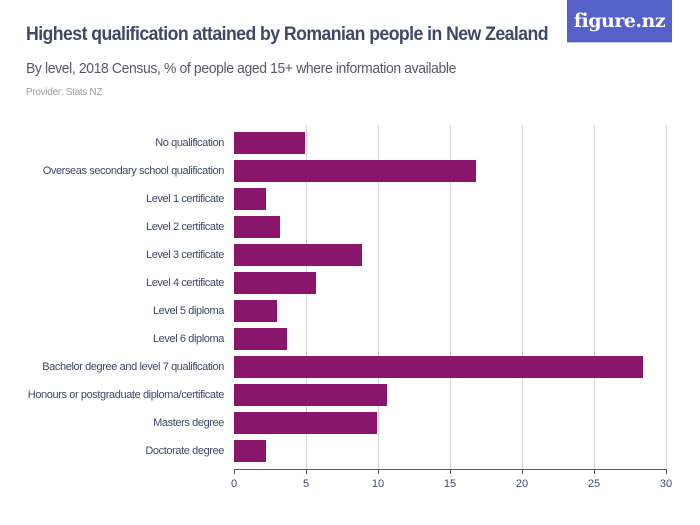 Image resolution: width=700 pixels, height=525 pixels. What do you see at coordinates (378, 484) in the screenshot?
I see `x-tick-label: 10` at bounding box center [378, 484].